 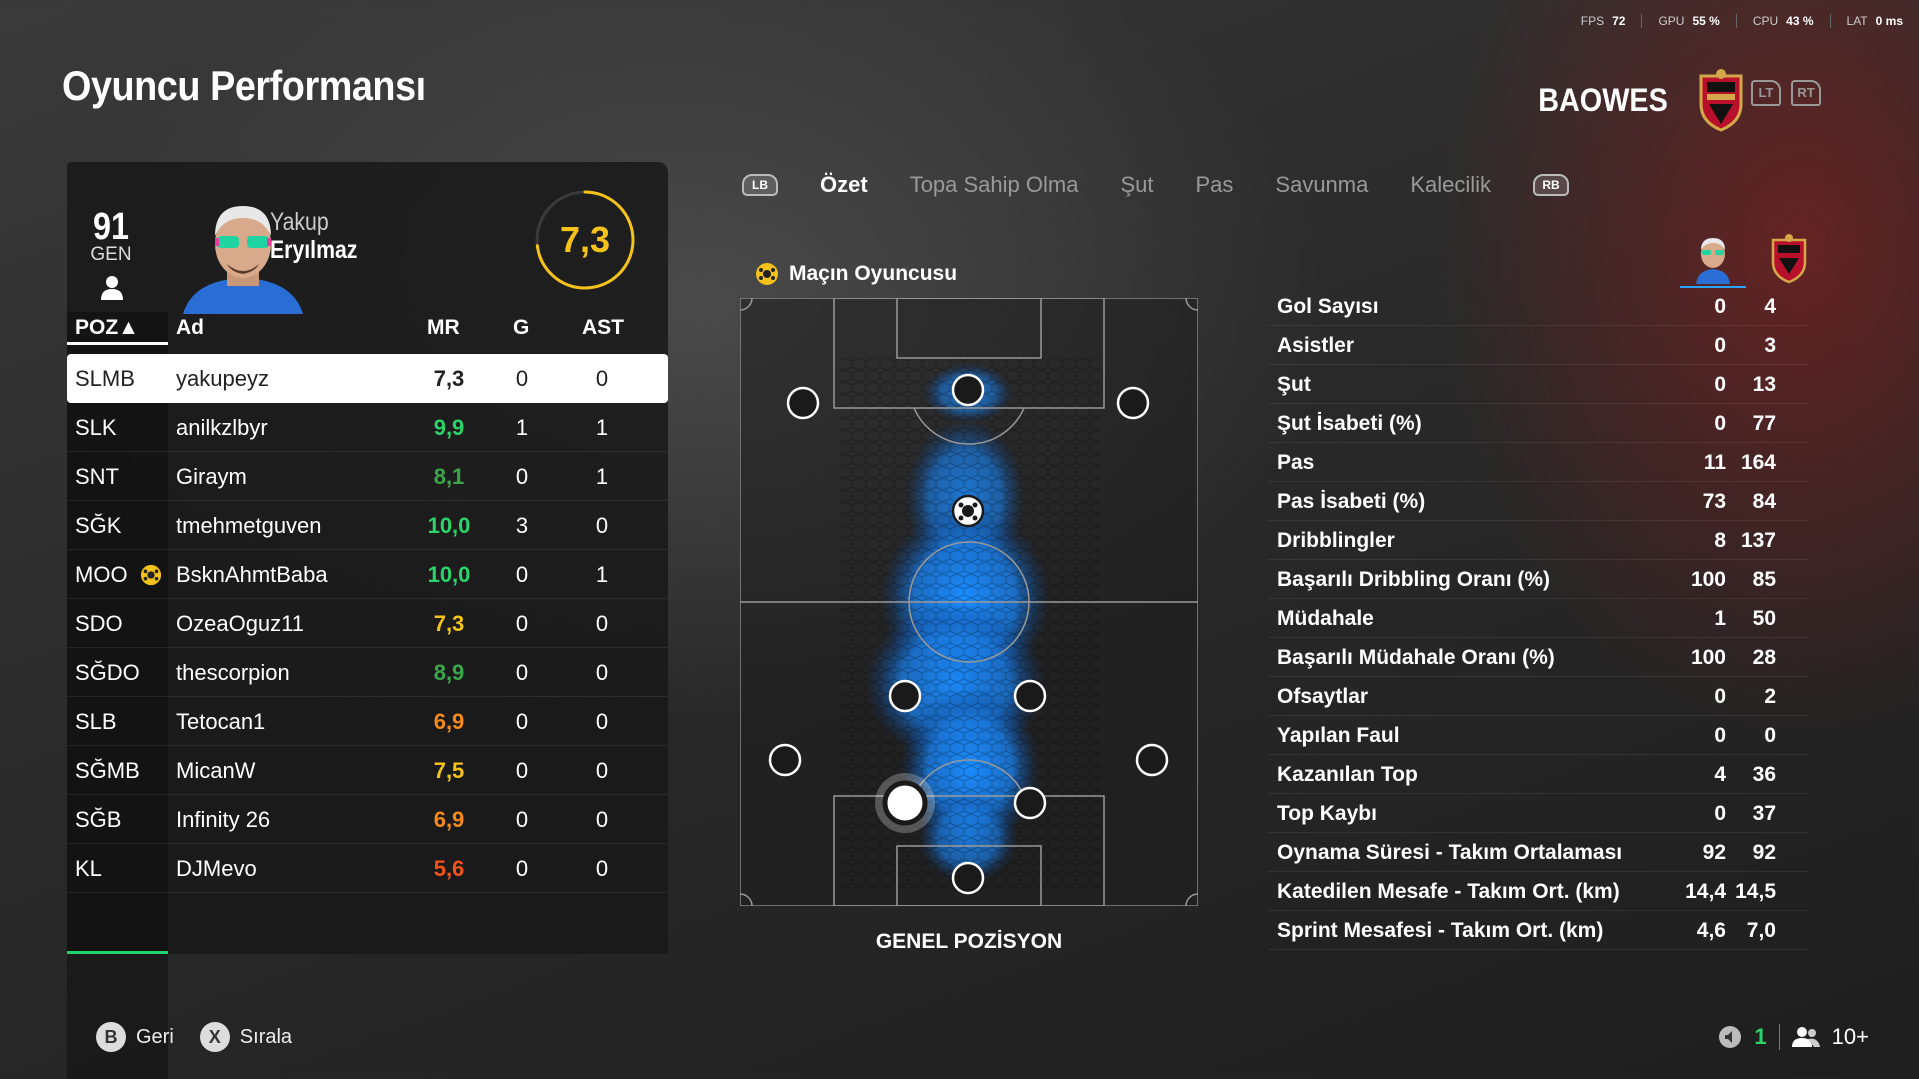 I want to click on table-row: SLMB yakupeyz 7,3 0 0, so click(x=367, y=378).